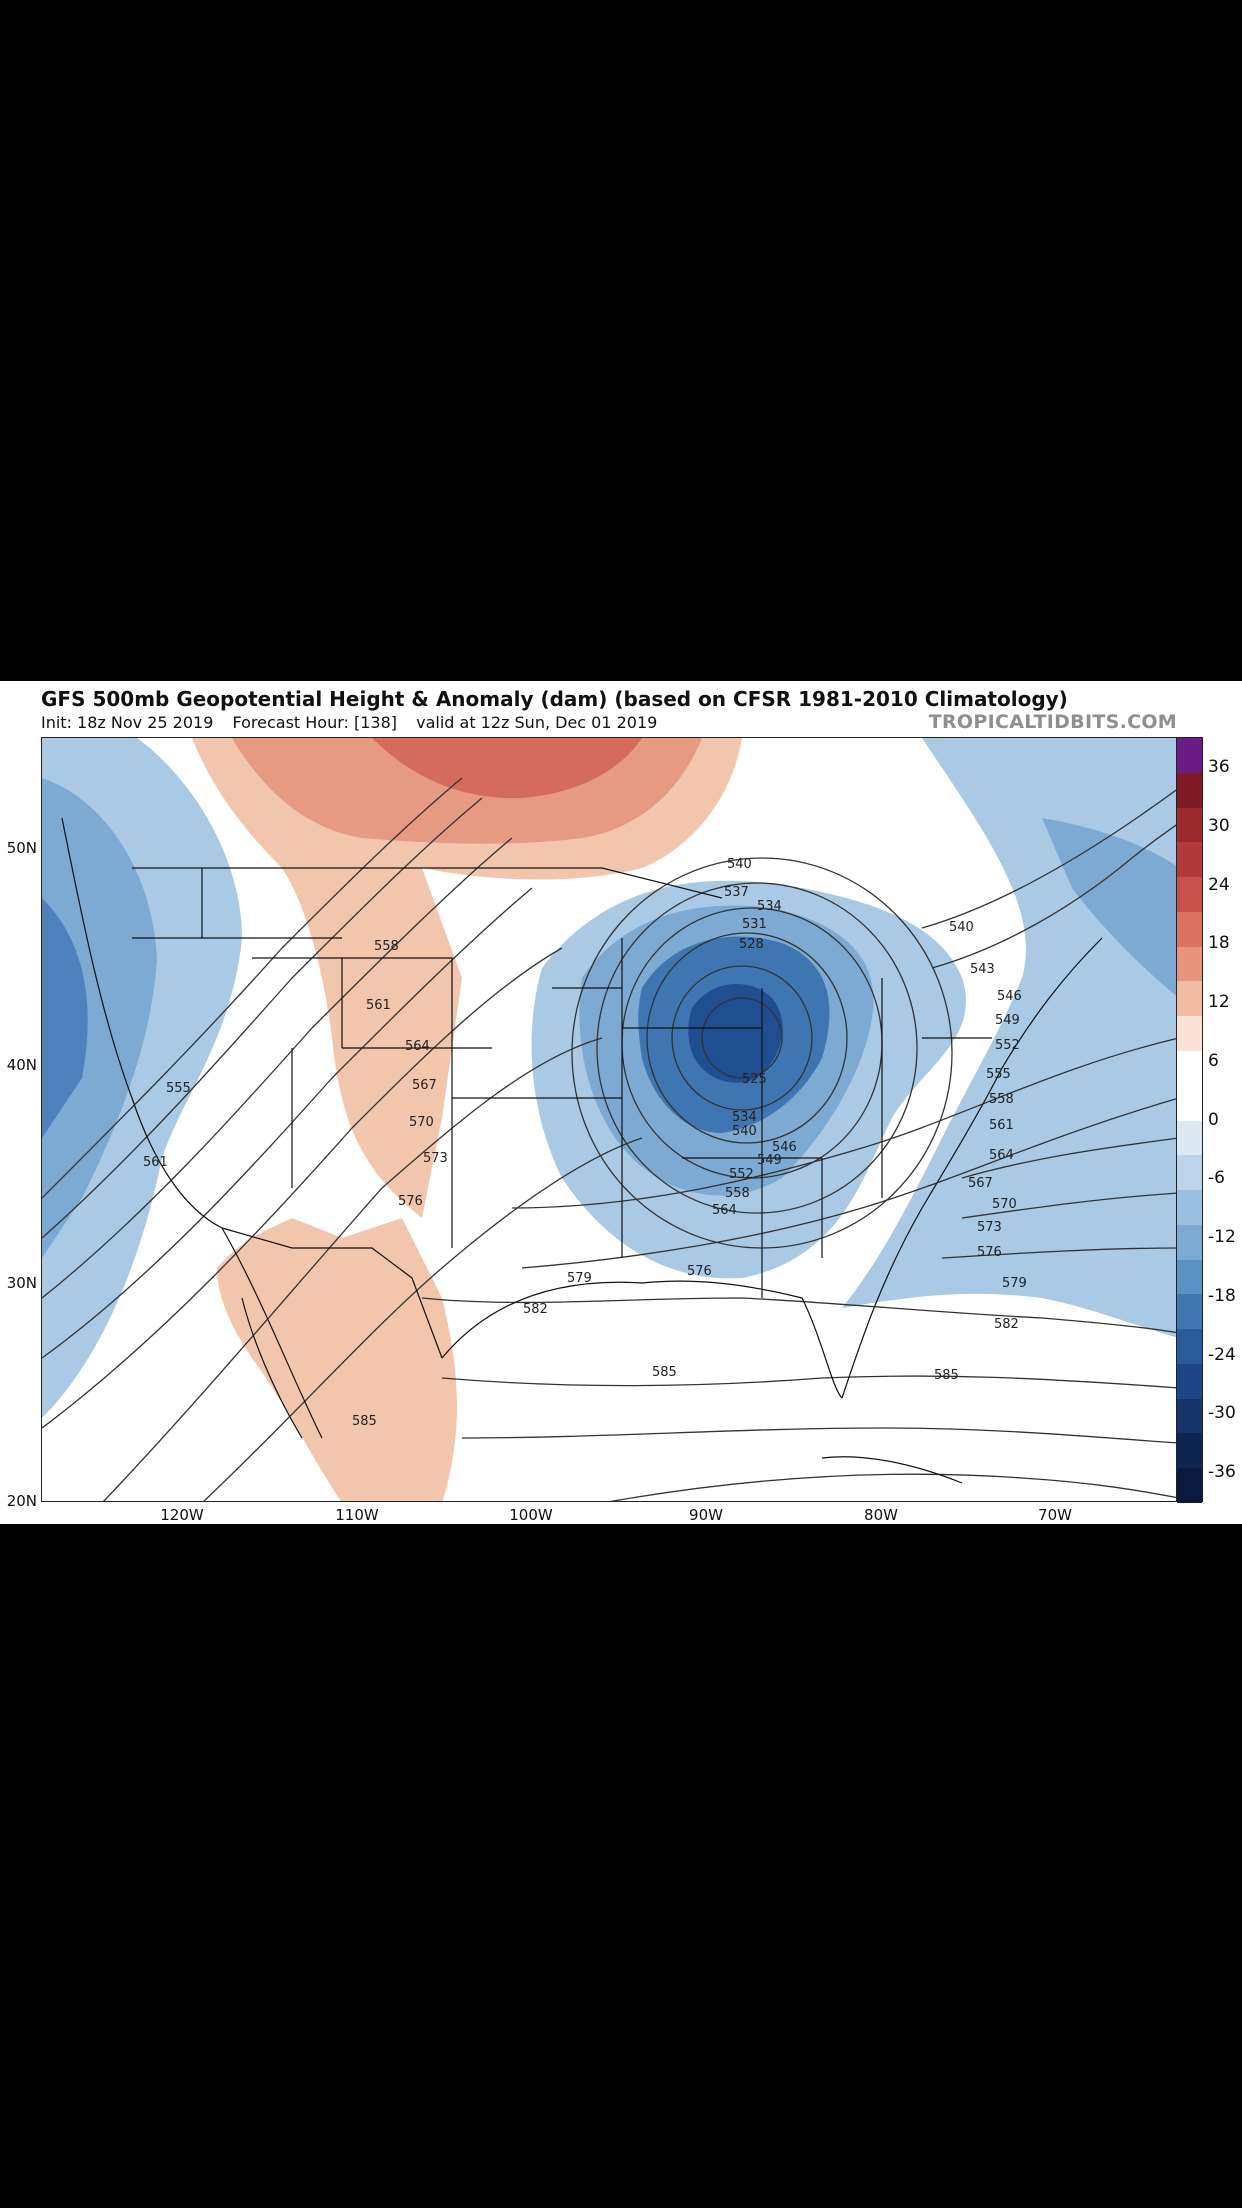 This screenshot has width=1242, height=2208. What do you see at coordinates (182, 1515) in the screenshot?
I see `lon-label-120w: 120W` at bounding box center [182, 1515].